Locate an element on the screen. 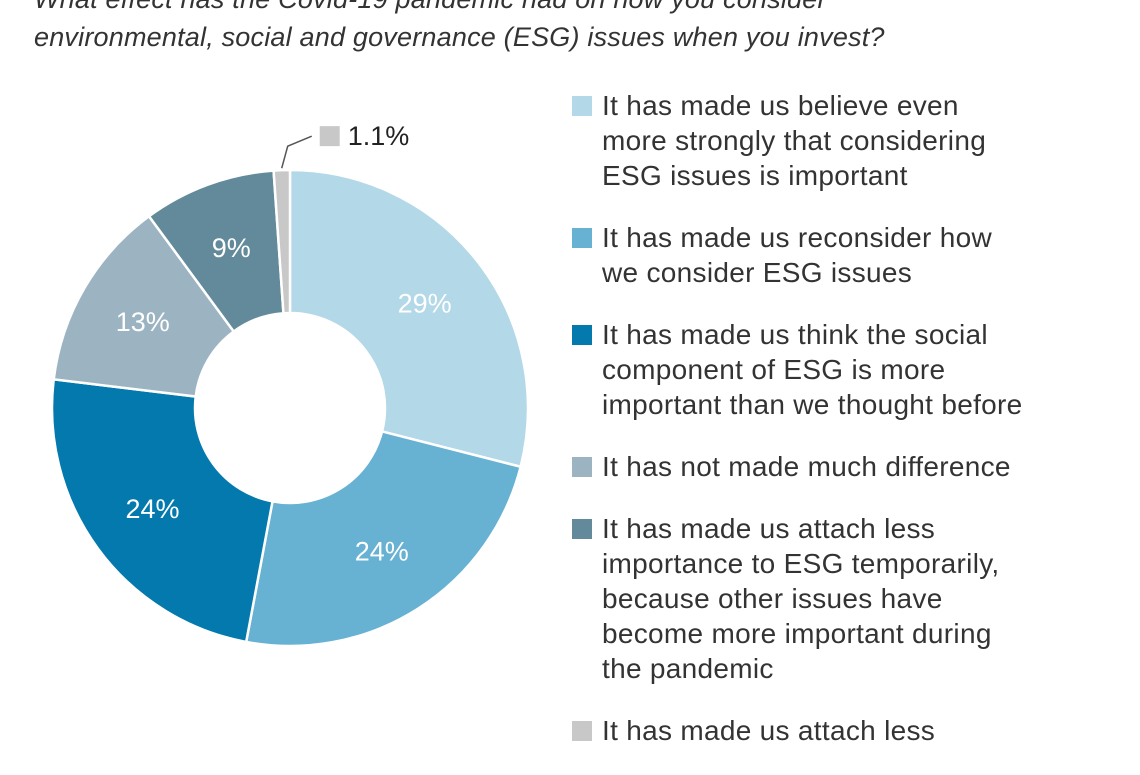  legend-item-less-importance-other: It has made us attach less is located at coordinates (852, 730).